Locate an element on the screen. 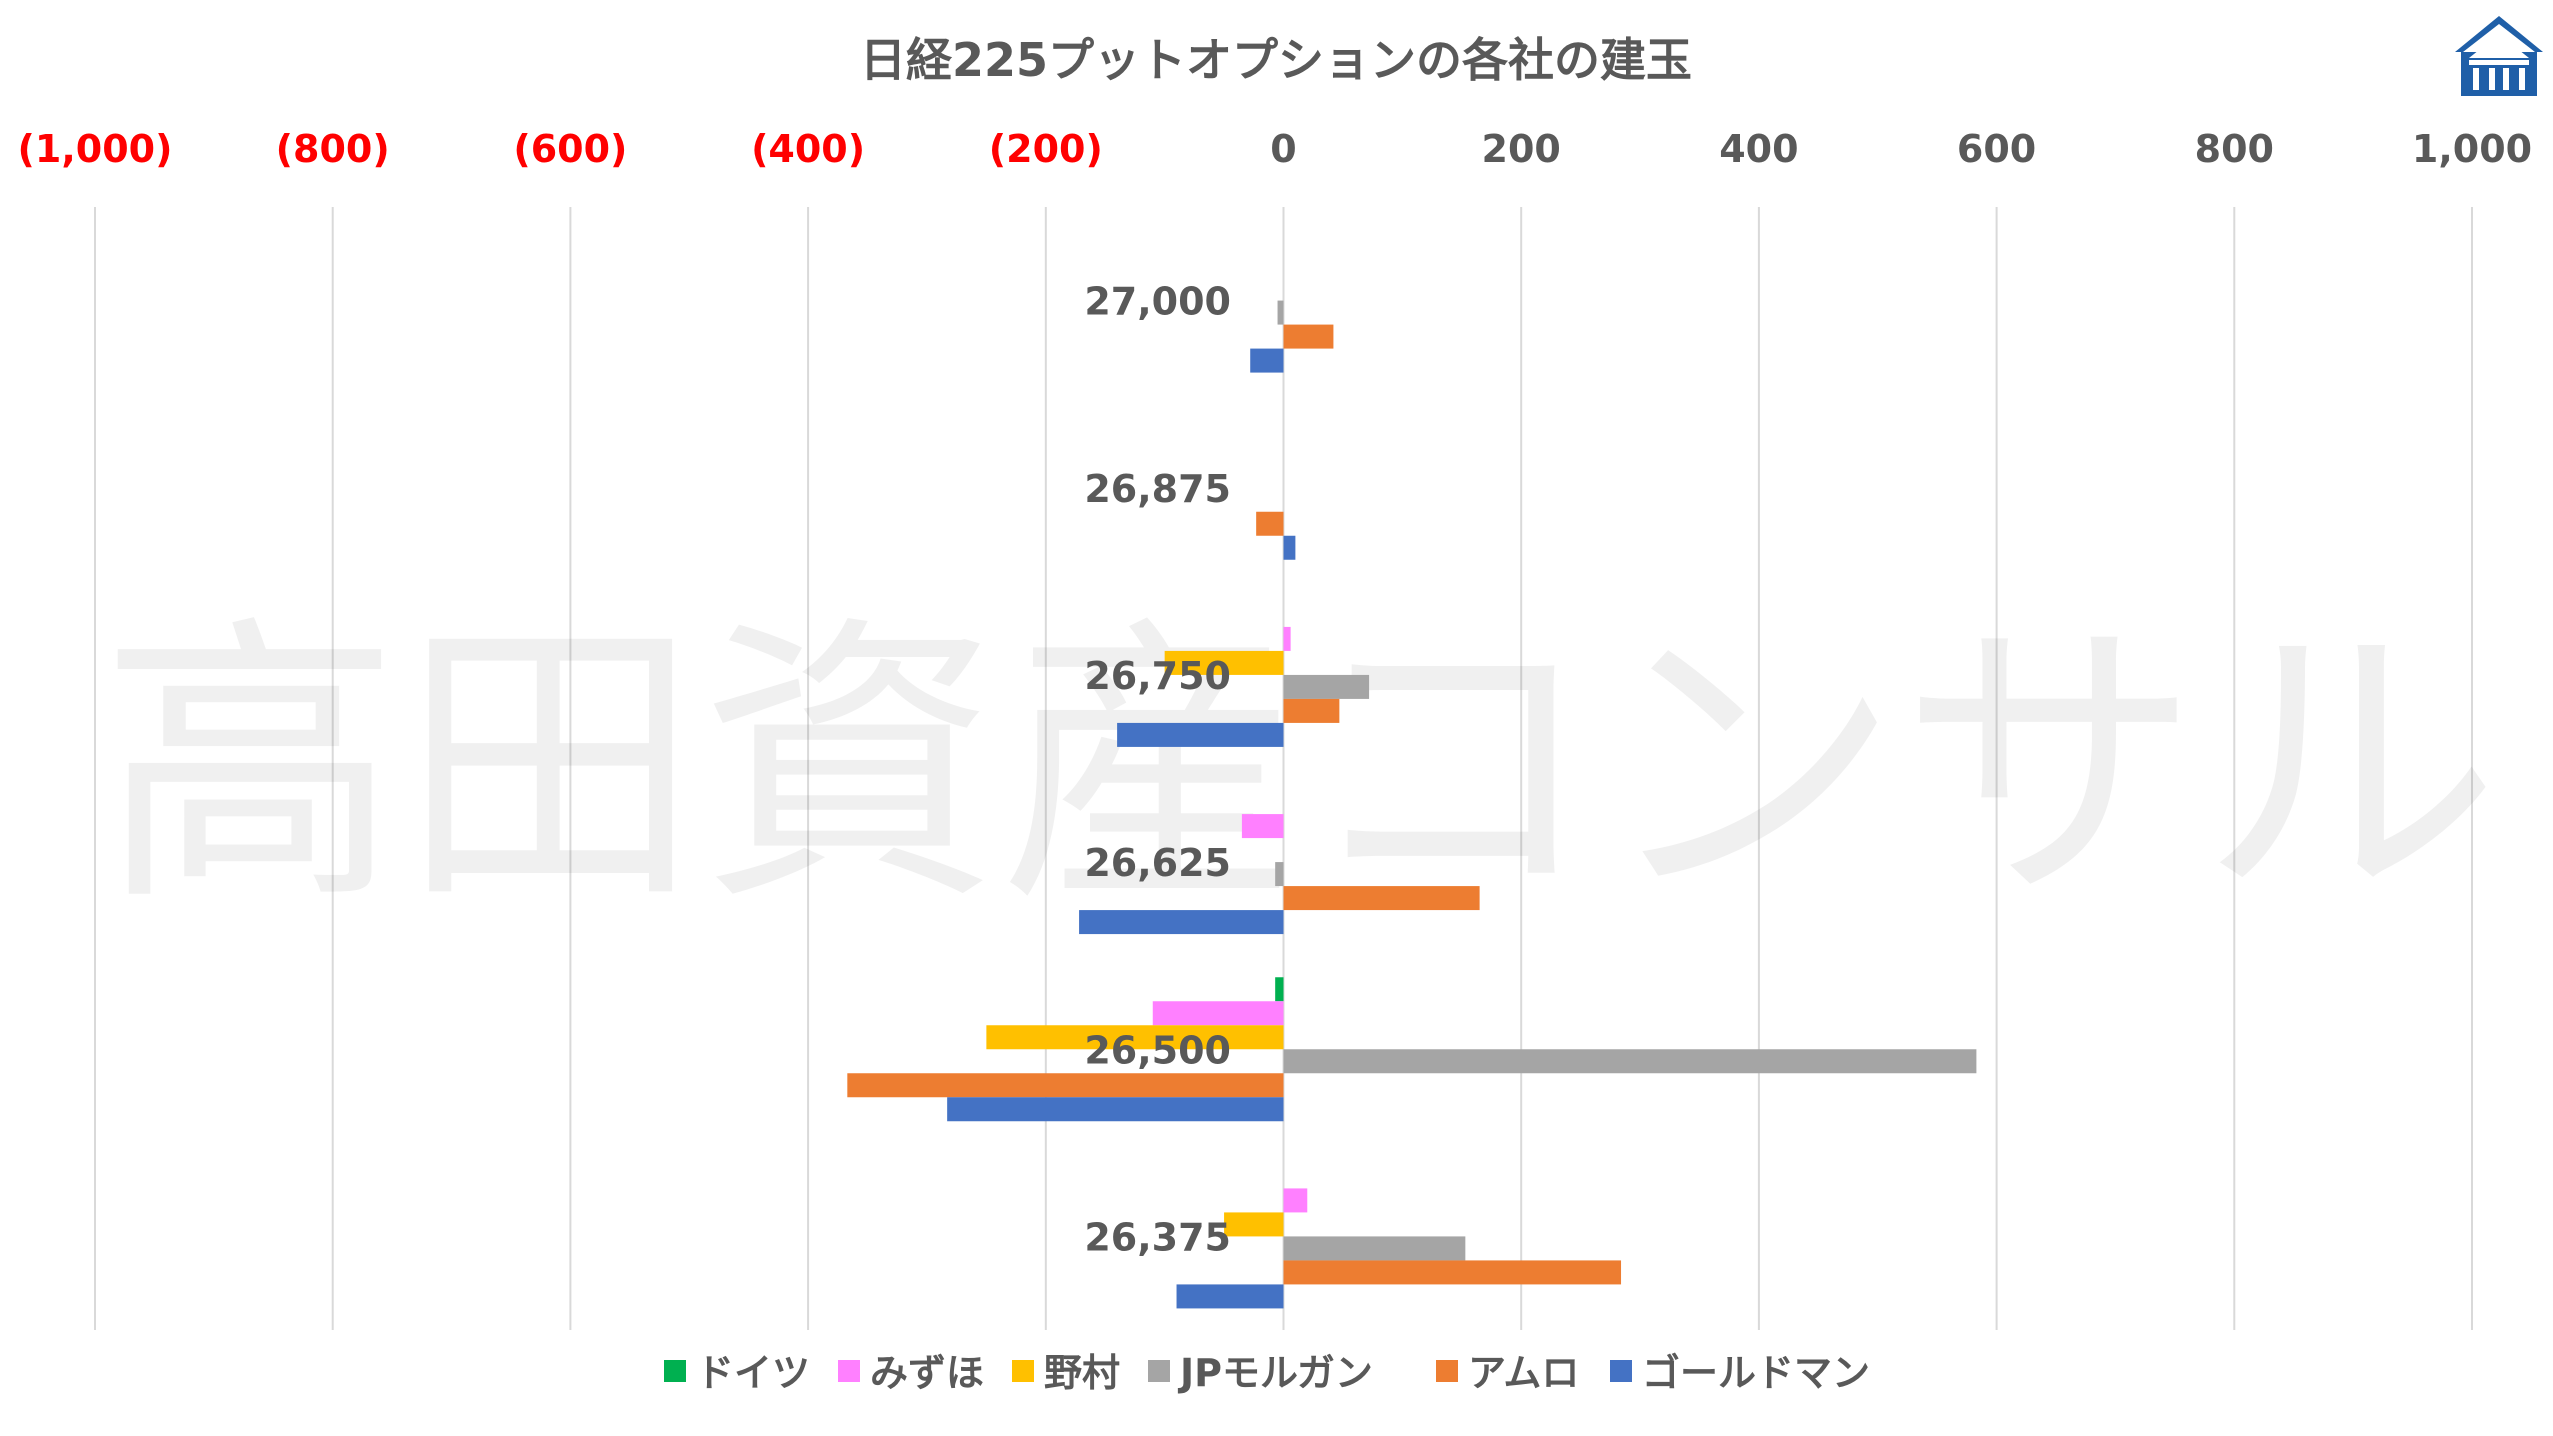 The width and height of the screenshot is (2553, 1436). x-tick-label: (800) is located at coordinates (333, 149).